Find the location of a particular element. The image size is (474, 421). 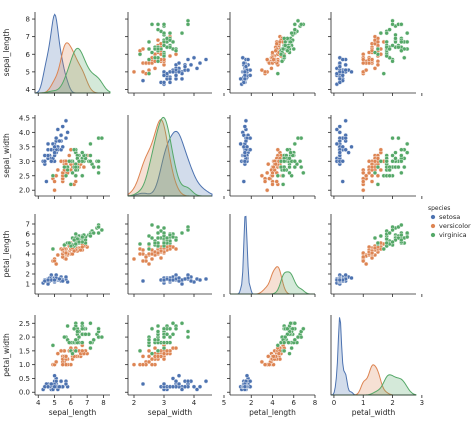

subplot-petal_length-vs-petal_width is located at coordinates (375, 255).